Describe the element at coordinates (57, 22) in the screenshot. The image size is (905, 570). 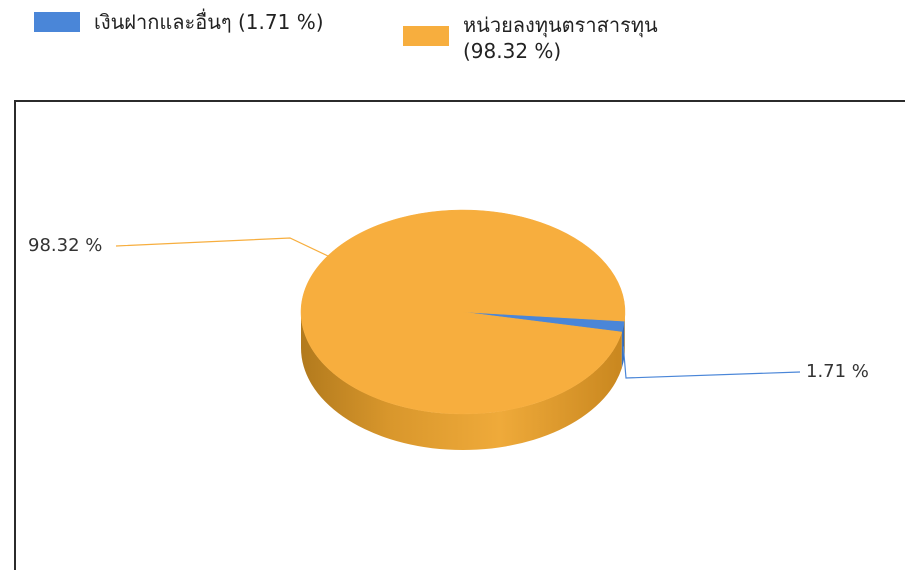
I see `legend-swatch-deposits` at that location.